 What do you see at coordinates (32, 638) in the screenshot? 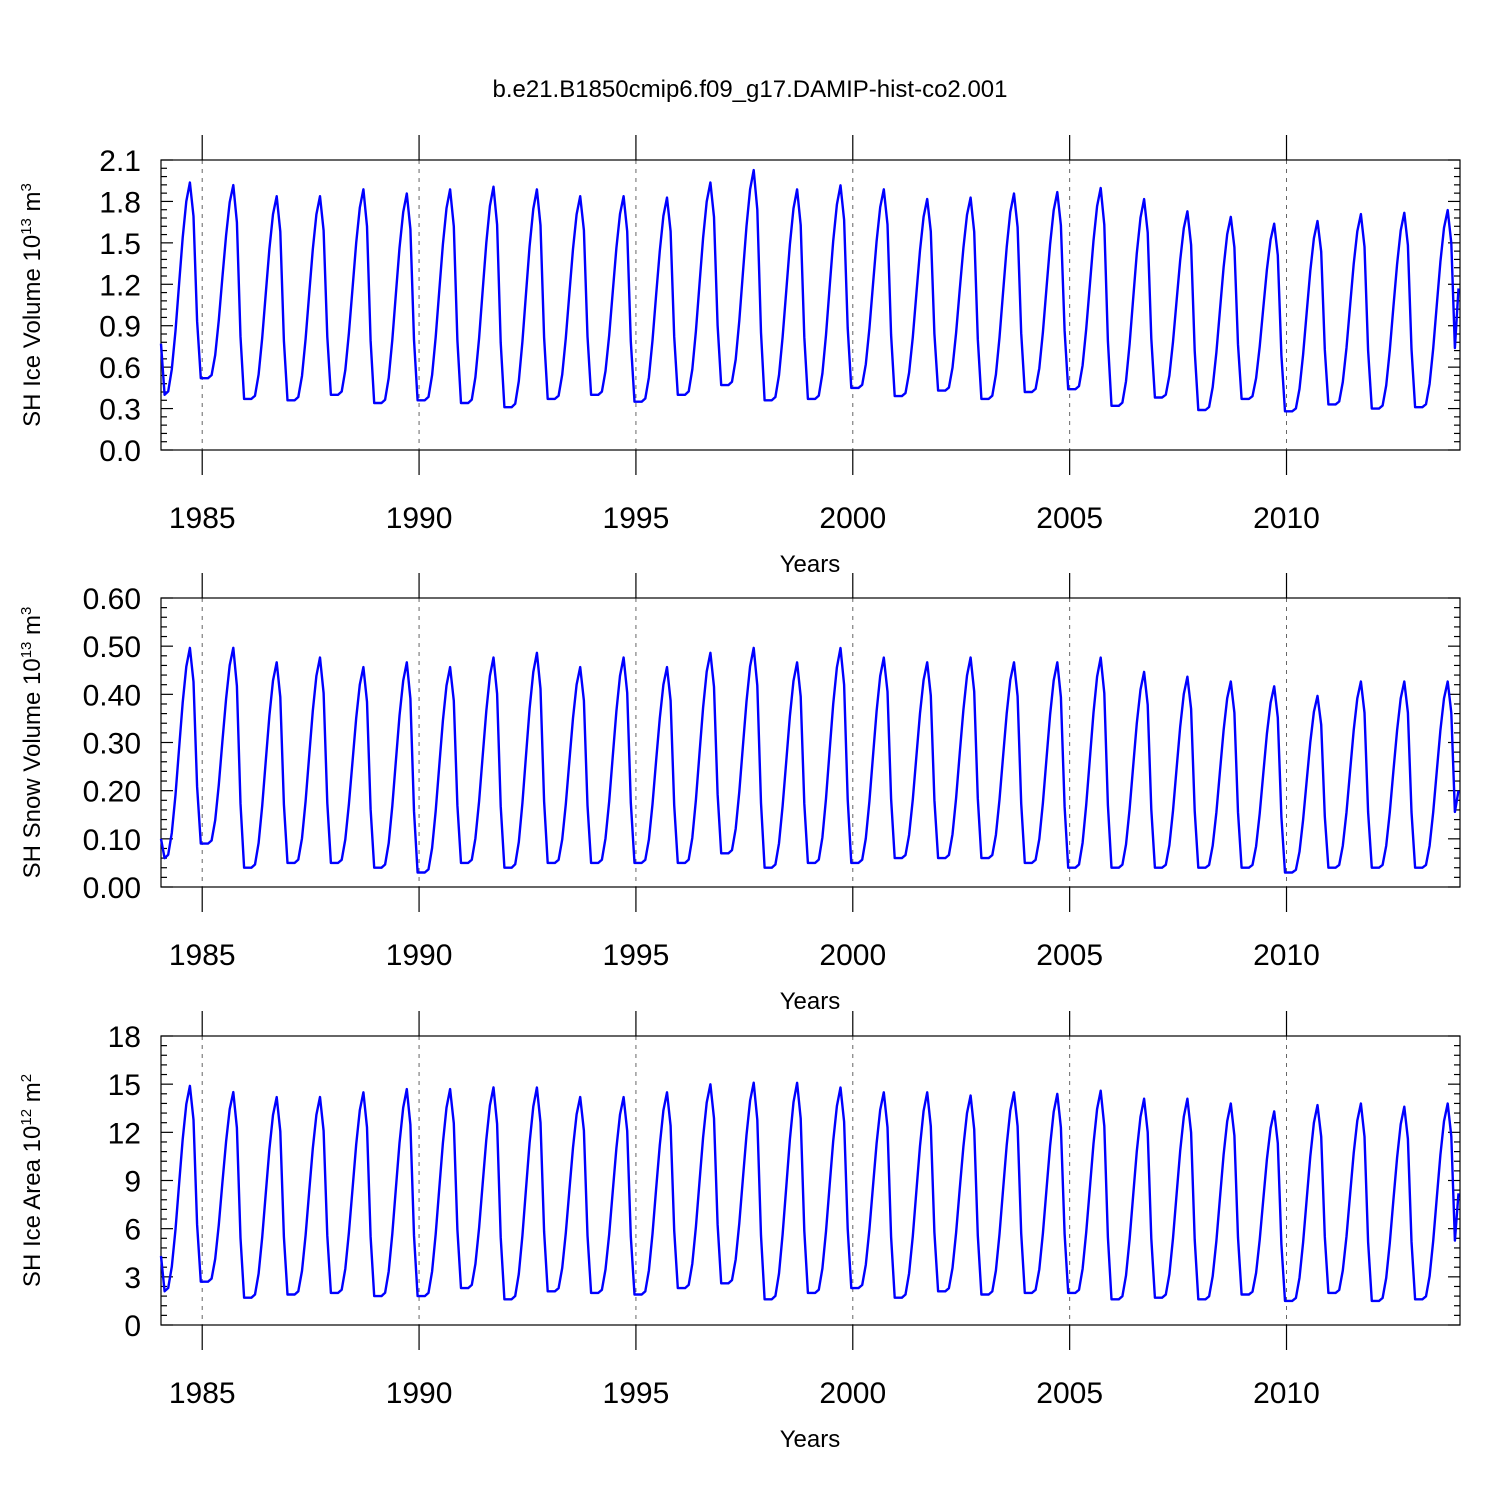
I see `snow-volume-y-axis-unit-space` at bounding box center [32, 638].